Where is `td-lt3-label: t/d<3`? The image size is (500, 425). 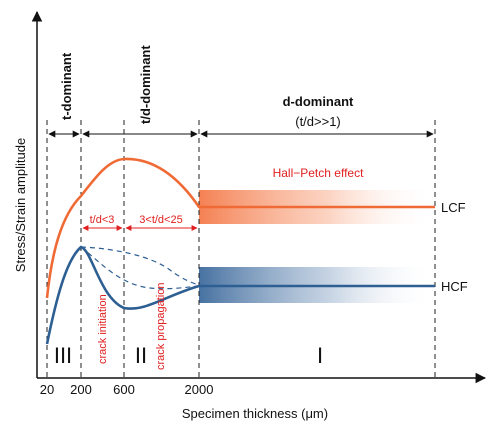
td-lt3-label: t/d<3 is located at coordinates (102, 220).